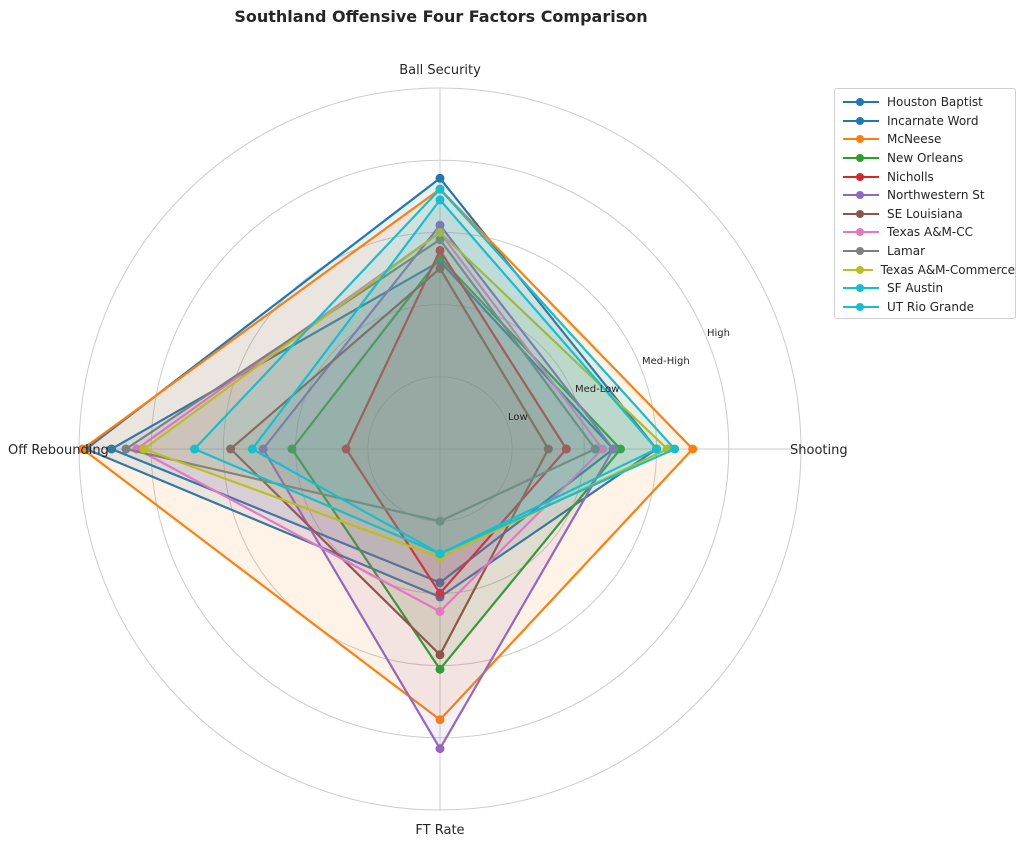  Describe the element at coordinates (935, 102) in the screenshot. I see `legend-label: Houston Baptist` at that location.